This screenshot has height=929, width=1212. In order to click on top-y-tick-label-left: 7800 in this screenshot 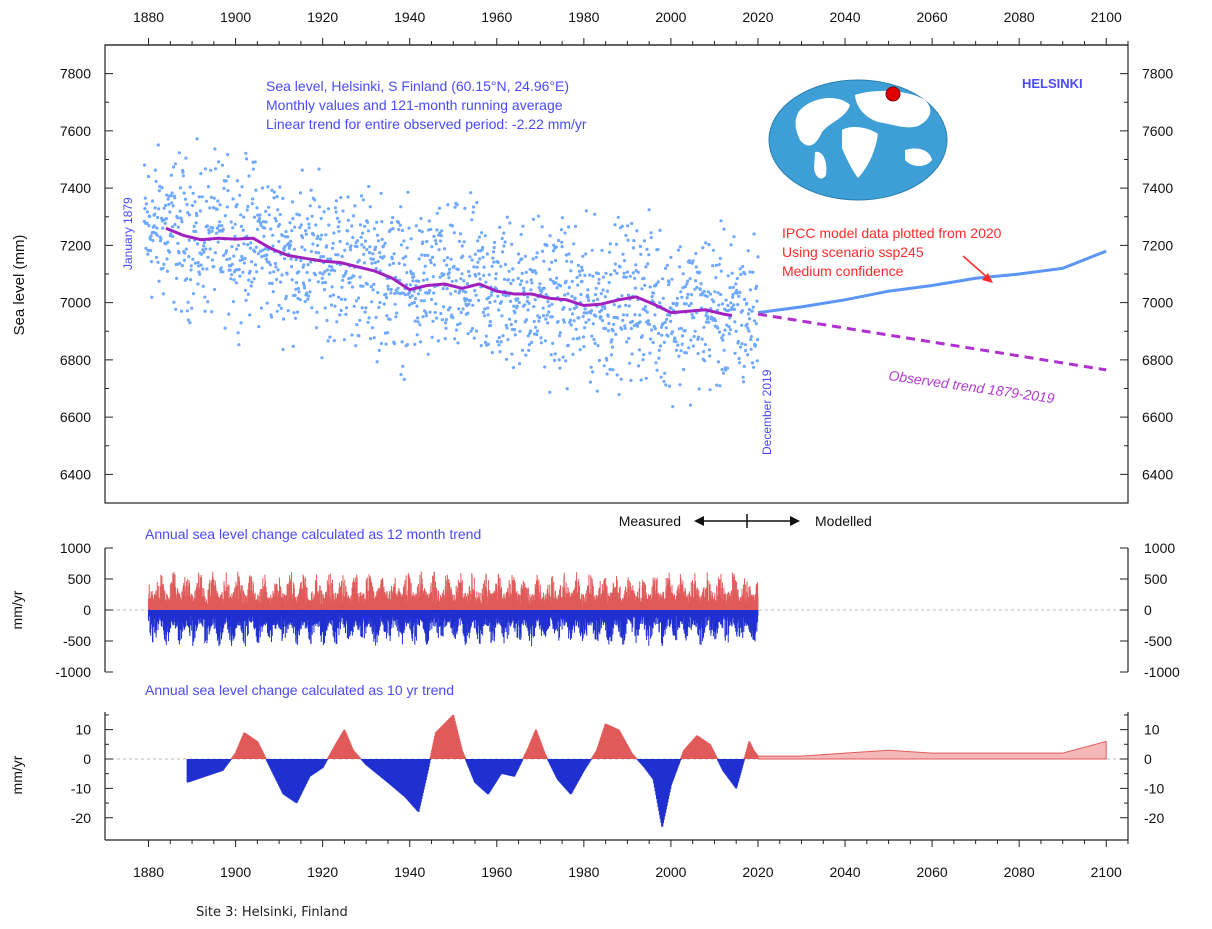, I will do `click(75, 74)`.